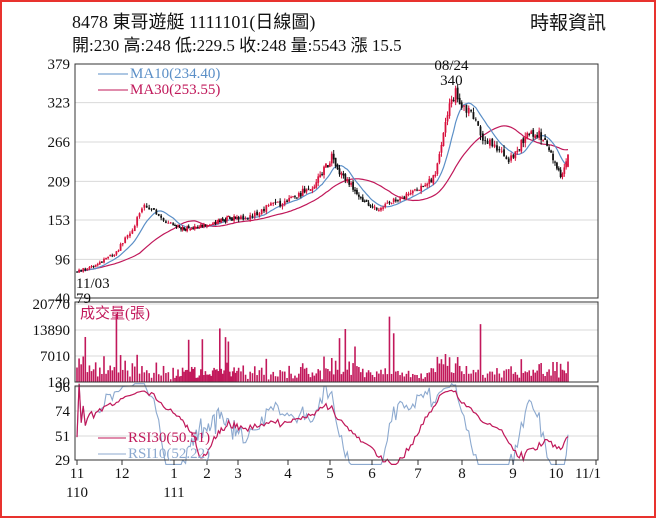 The height and width of the screenshot is (518, 656). What do you see at coordinates (588, 474) in the screenshot?
I see `x-tick-label: 11/1` at bounding box center [588, 474].